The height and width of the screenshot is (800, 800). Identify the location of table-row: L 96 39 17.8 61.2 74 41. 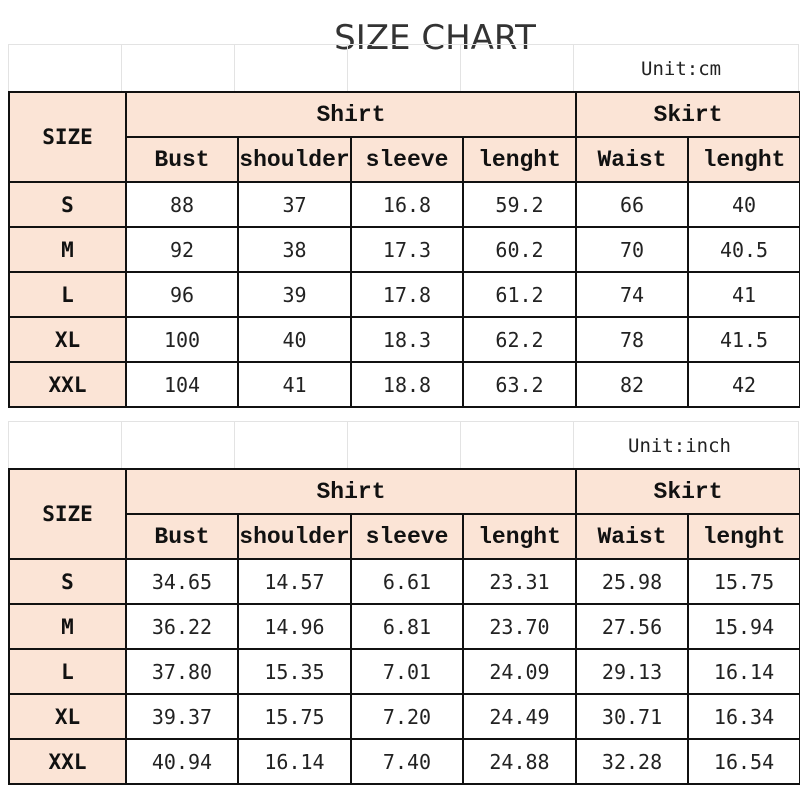
(404, 294).